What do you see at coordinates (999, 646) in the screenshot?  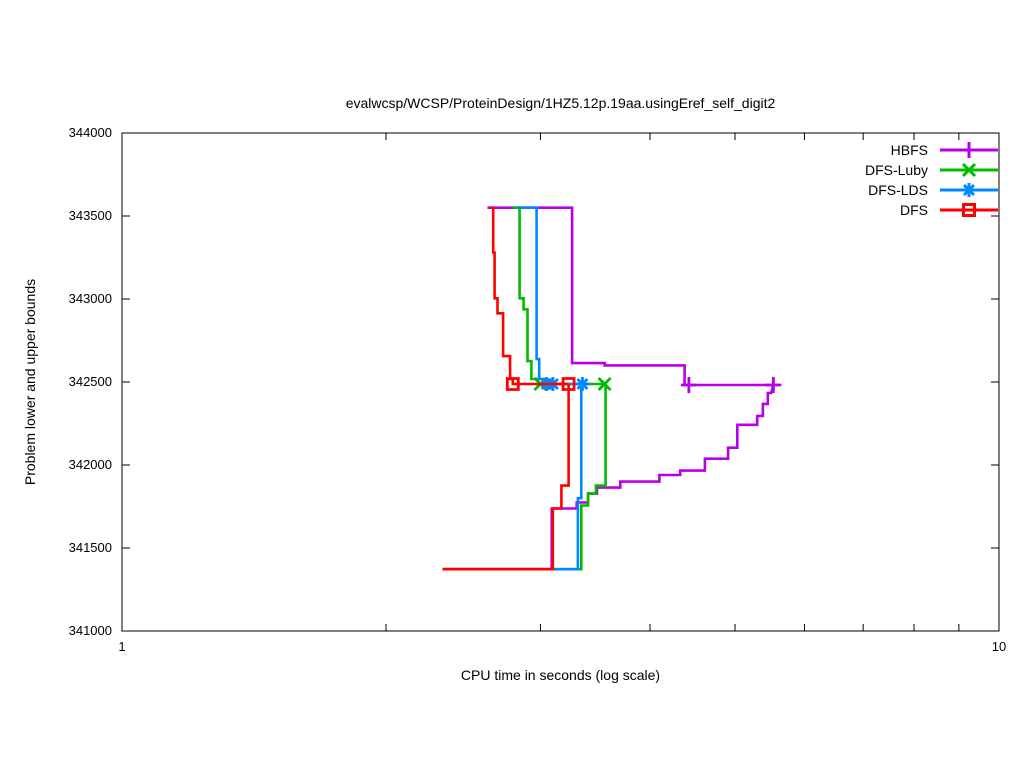 I see `x-tick-label-10: 10` at bounding box center [999, 646].